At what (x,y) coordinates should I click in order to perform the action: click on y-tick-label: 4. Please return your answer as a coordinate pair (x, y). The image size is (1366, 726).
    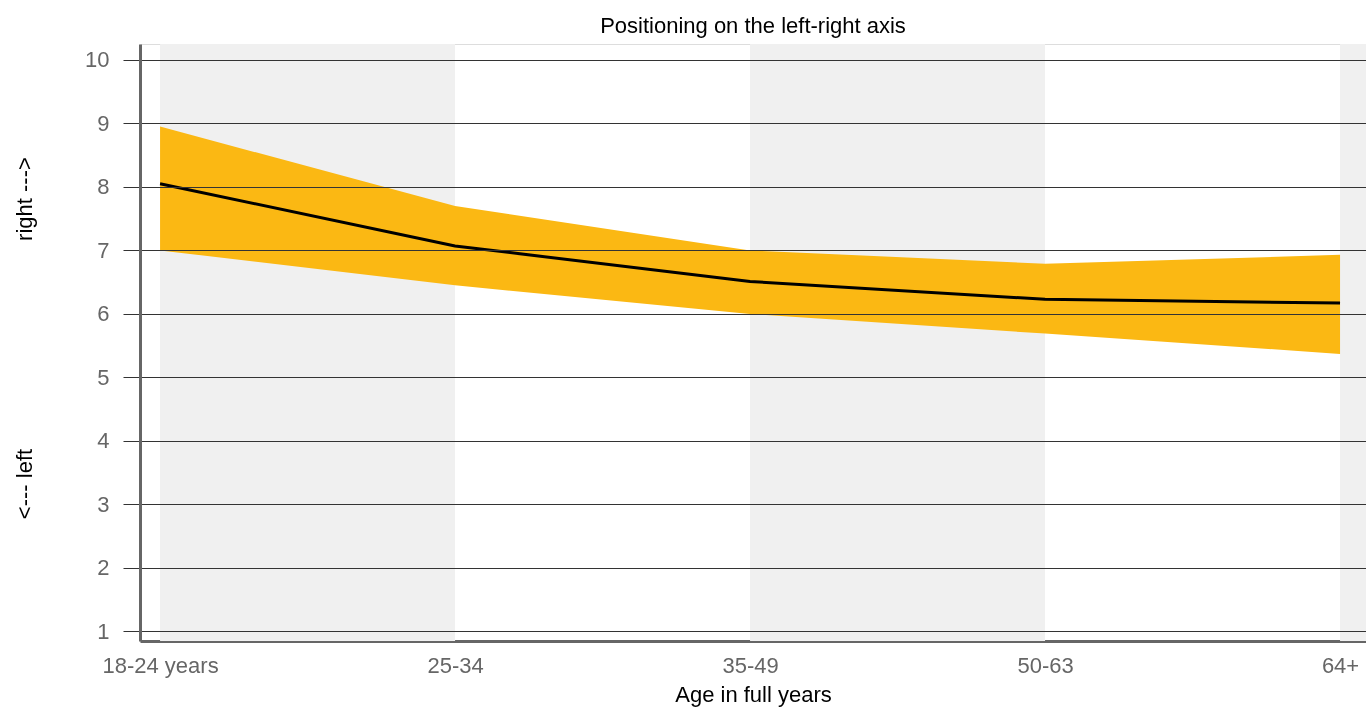
    Looking at the image, I should click on (103, 441).